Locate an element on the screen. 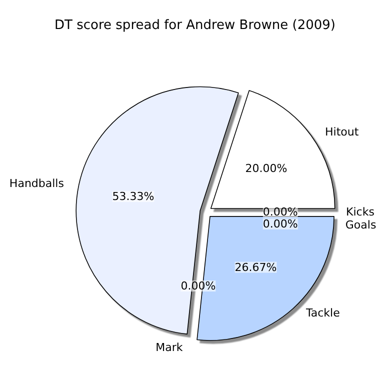 Image resolution: width=390 pixels, height=390 pixels. slice-label: Handballs is located at coordinates (36, 183).